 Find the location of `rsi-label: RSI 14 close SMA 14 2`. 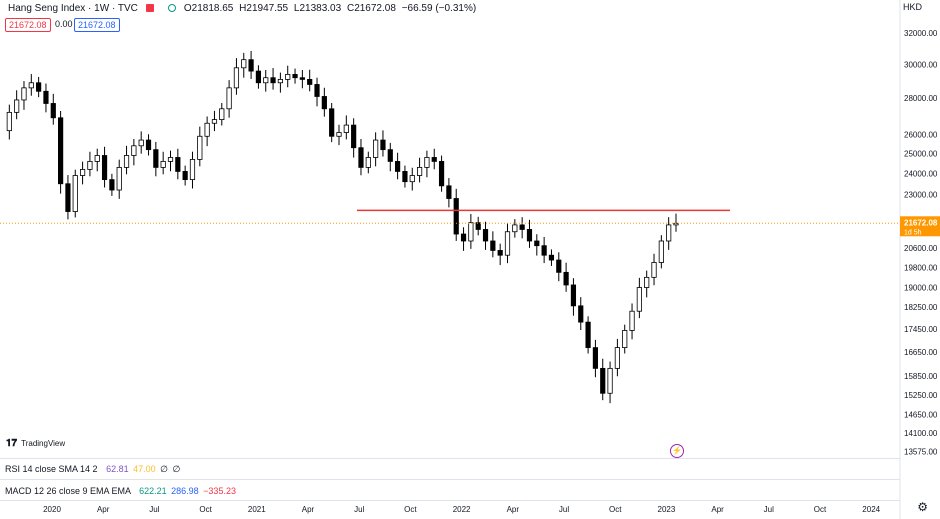

rsi-label: RSI 14 close SMA 14 2 is located at coordinates (51, 469).